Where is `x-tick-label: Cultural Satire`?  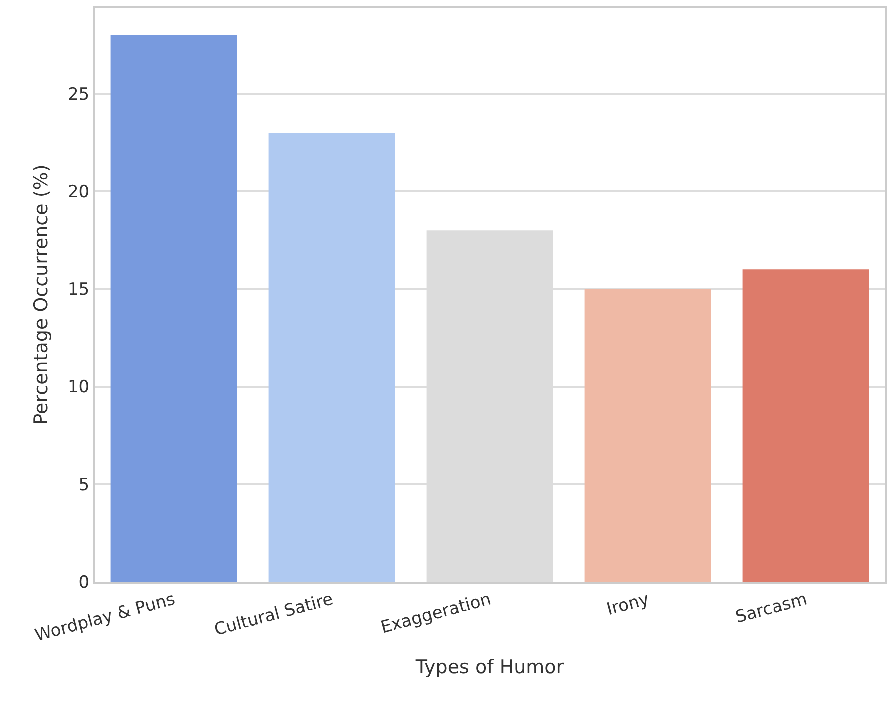
x-tick-label: Cultural Satire is located at coordinates (274, 615).